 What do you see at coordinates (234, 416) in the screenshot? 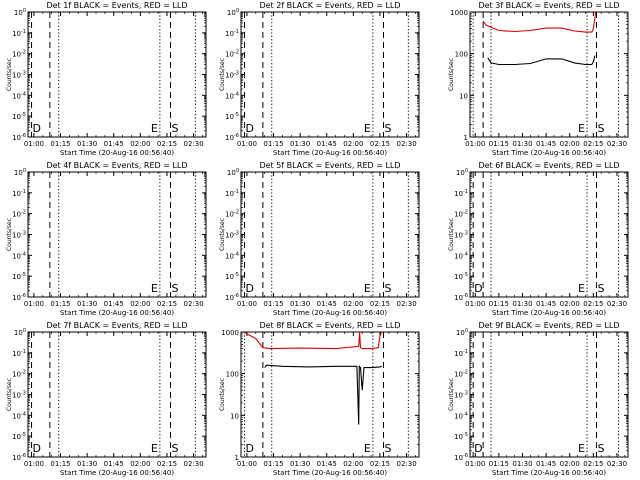
I see `y-tick-label: 10` at bounding box center [234, 416].